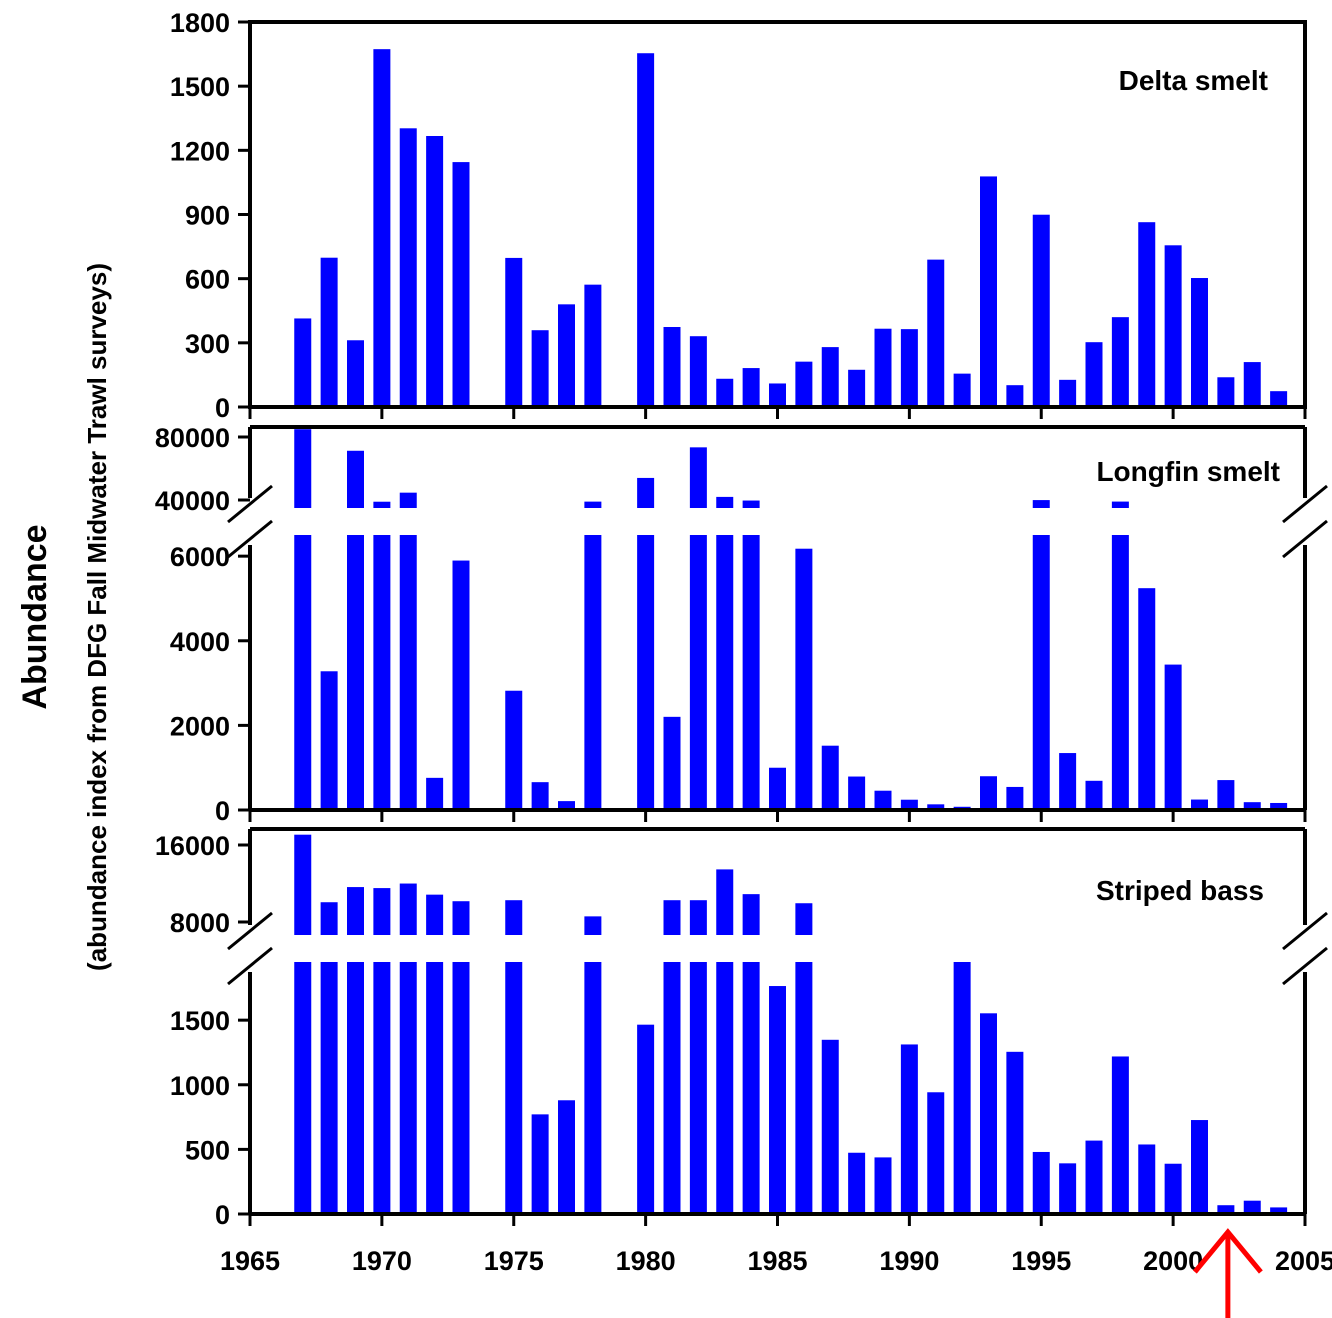 This screenshot has width=1332, height=1318. I want to click on y-ticks: 0 500 1000 1500 8000 16000, so click(202, 1030).